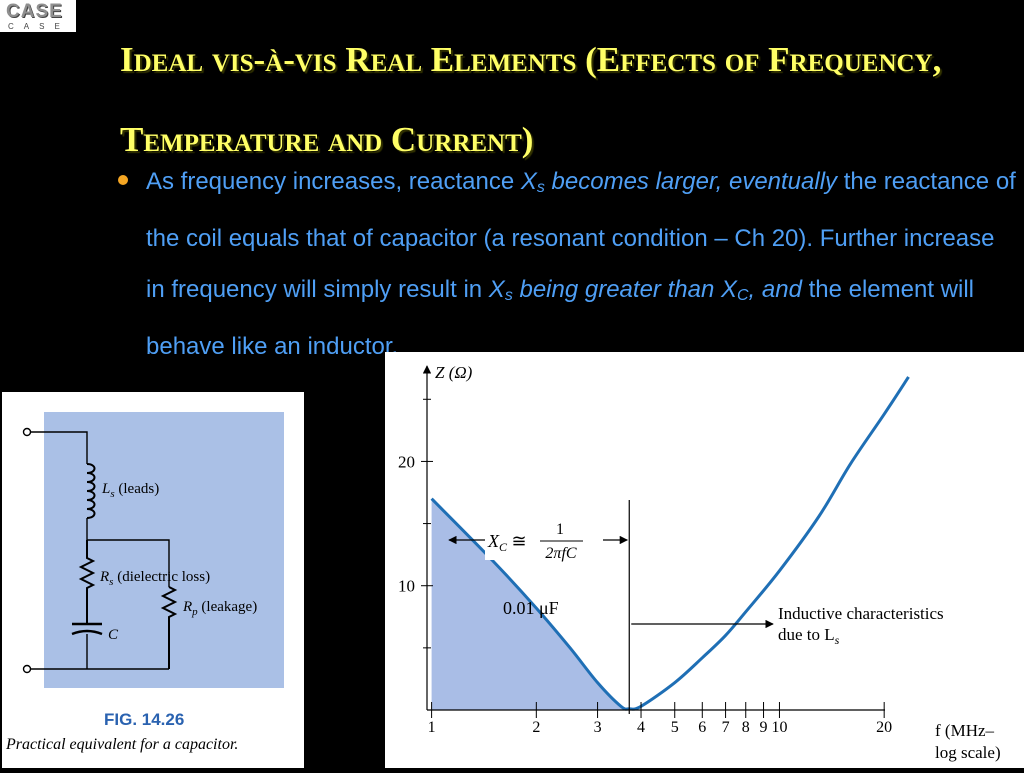  What do you see at coordinates (144, 719) in the screenshot?
I see `figure-number: FIG. 14.26` at bounding box center [144, 719].